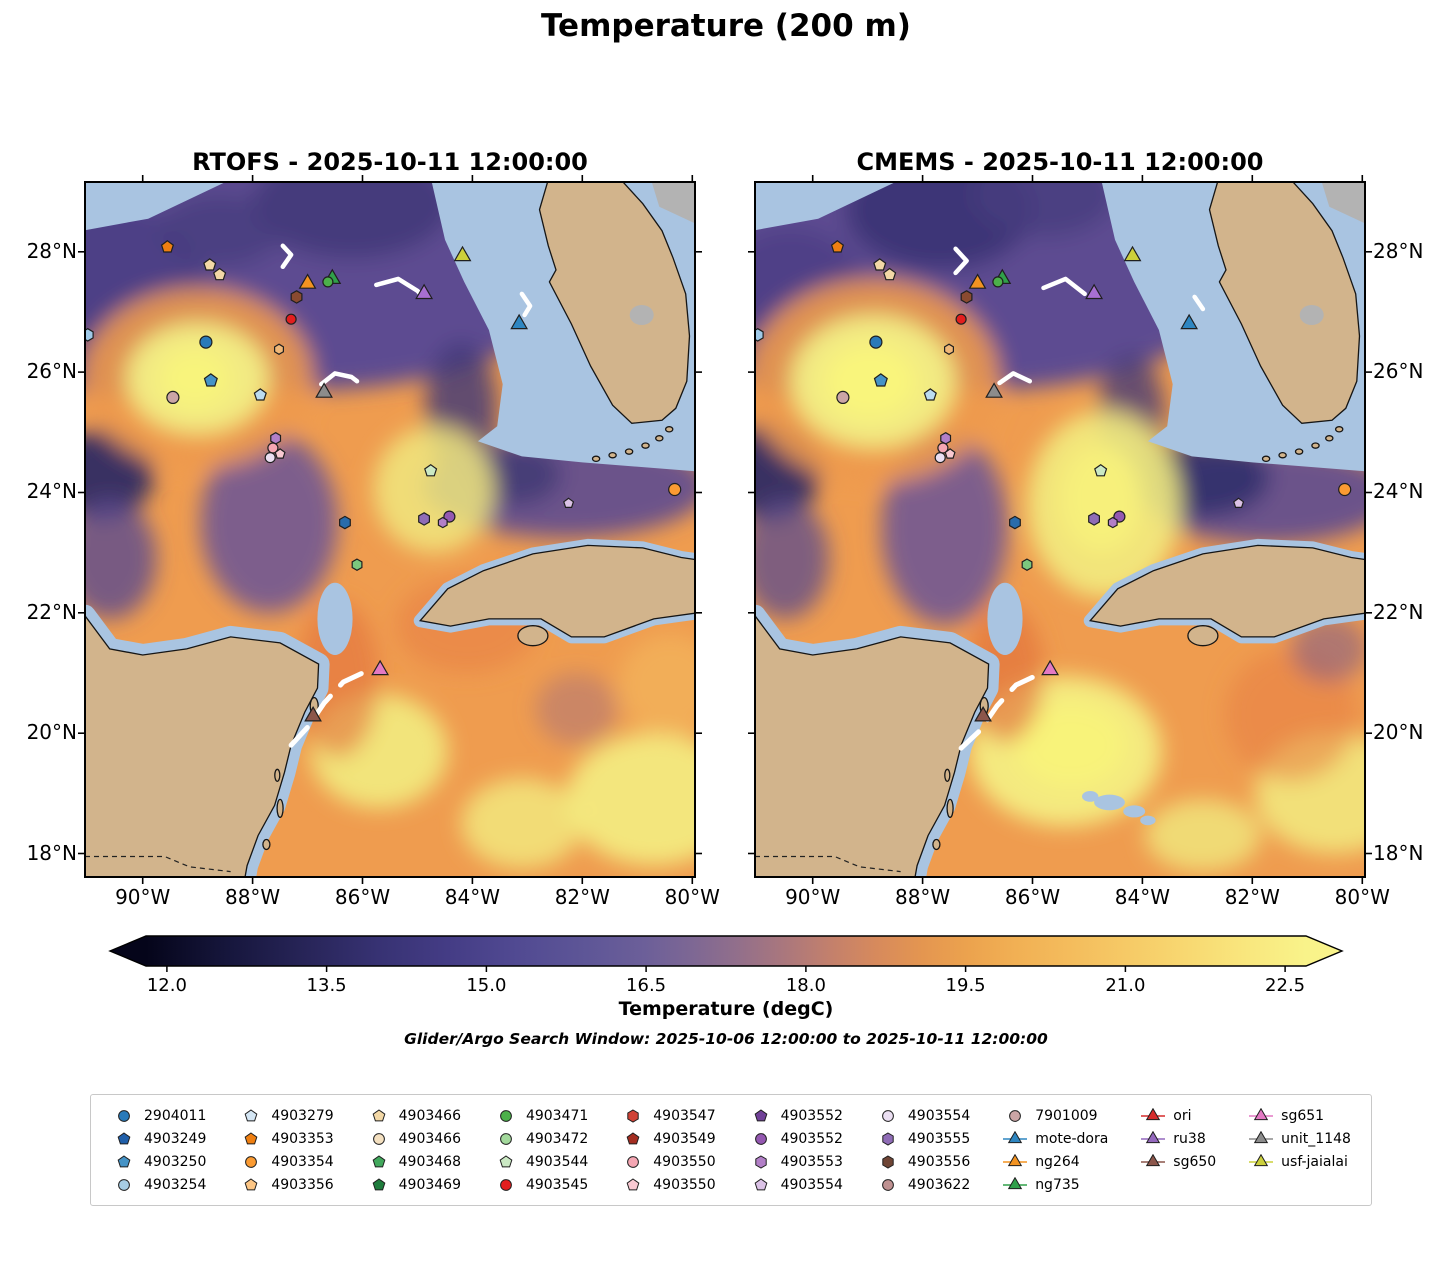  I want to click on legend-entry: 4903549, so click(668, 1138).